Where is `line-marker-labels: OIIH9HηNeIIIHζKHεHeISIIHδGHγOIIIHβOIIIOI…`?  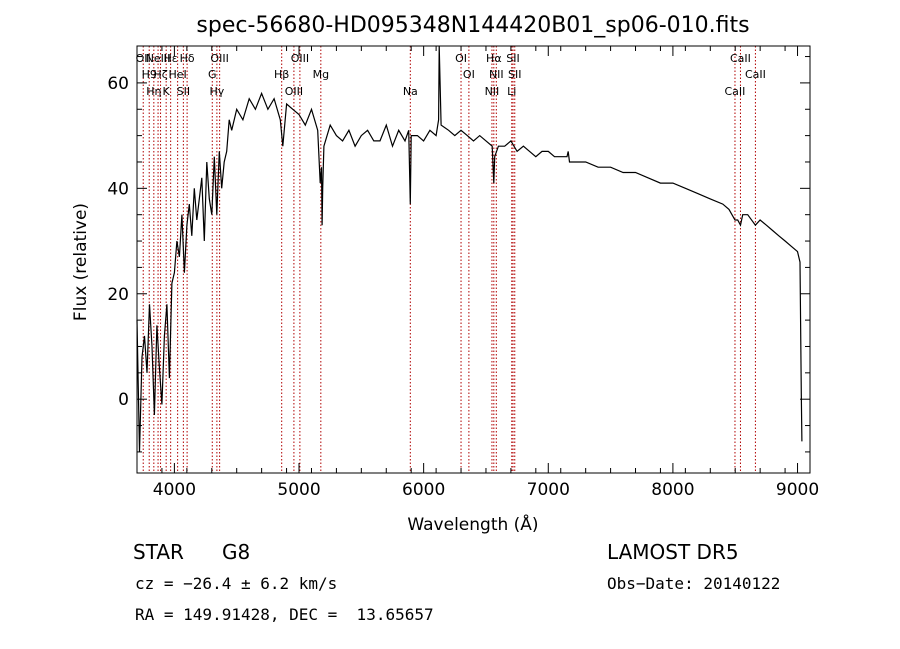 line-marker-labels: OIIH9HηNeIIIHζKHεHeISIIHδGHγOIIIHβOIIIOI… is located at coordinates (451, 75).